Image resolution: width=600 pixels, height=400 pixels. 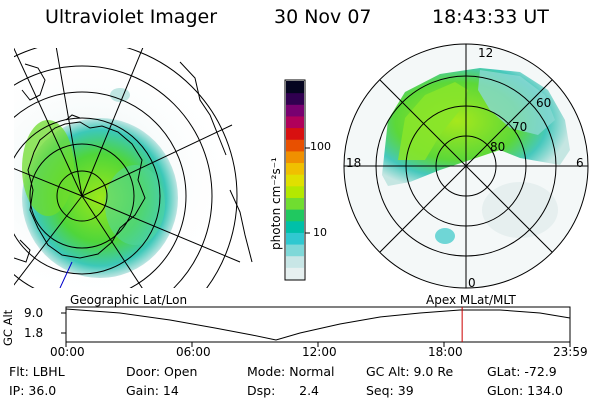 What do you see at coordinates (520, 127) in the screenshot?
I see `mlat-label-70: 70` at bounding box center [520, 127].